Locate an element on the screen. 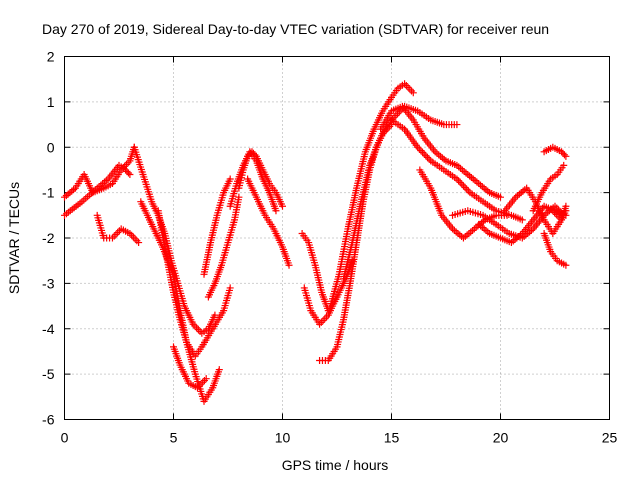  y-tick-label: -2 is located at coordinates (48, 238).